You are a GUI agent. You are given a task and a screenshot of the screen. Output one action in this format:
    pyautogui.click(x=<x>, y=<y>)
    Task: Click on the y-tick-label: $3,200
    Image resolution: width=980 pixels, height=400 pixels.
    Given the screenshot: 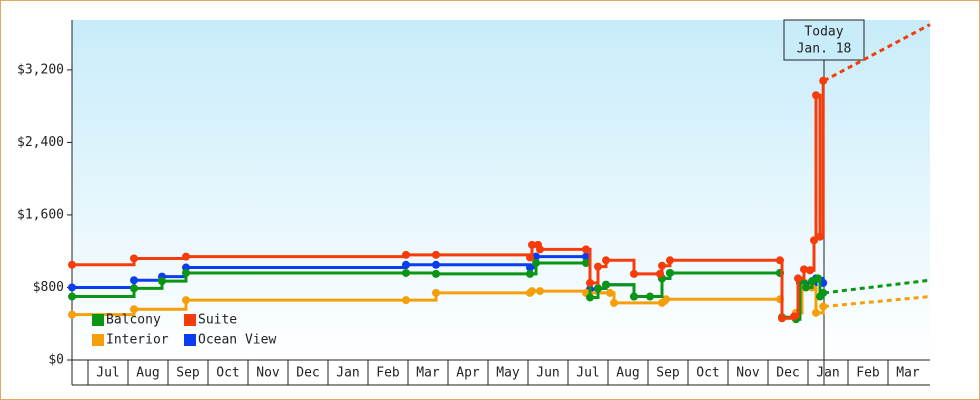 What is the action you would take?
    pyautogui.click(x=40, y=69)
    